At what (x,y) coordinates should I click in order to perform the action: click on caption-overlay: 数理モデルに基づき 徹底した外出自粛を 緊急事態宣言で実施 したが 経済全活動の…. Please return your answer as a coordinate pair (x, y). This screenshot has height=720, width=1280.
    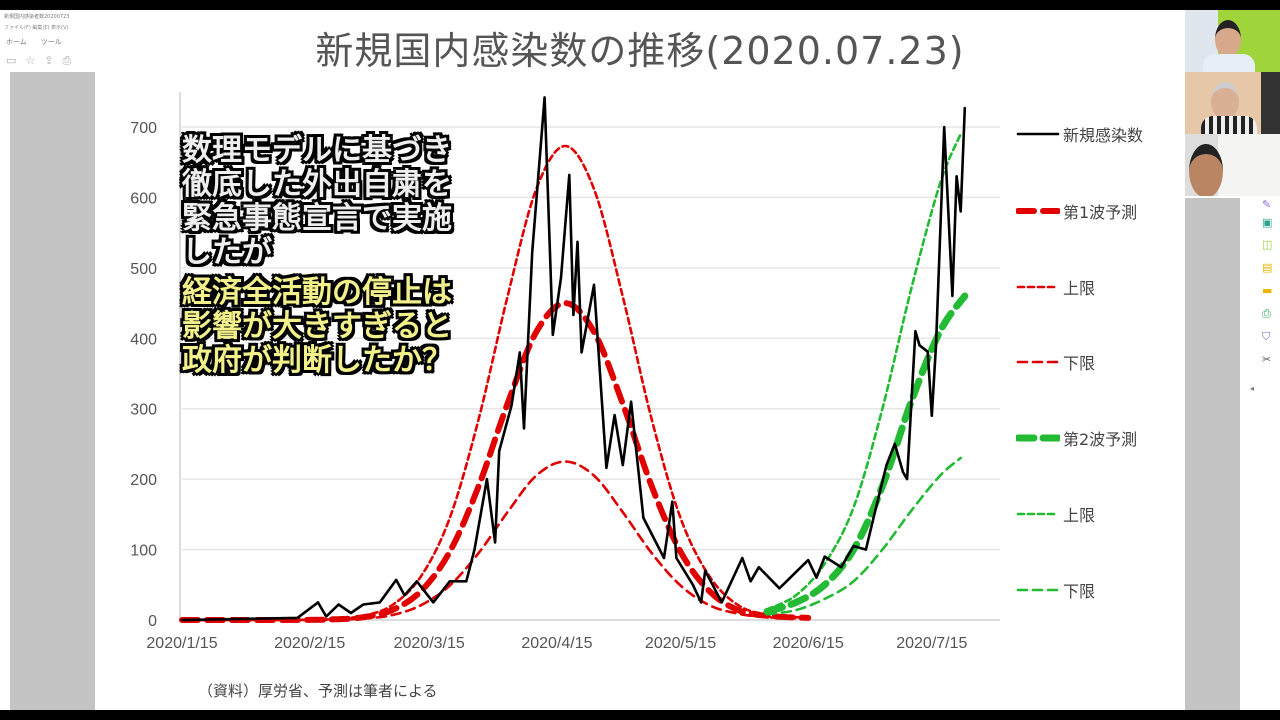
    Looking at the image, I should click on (317, 256).